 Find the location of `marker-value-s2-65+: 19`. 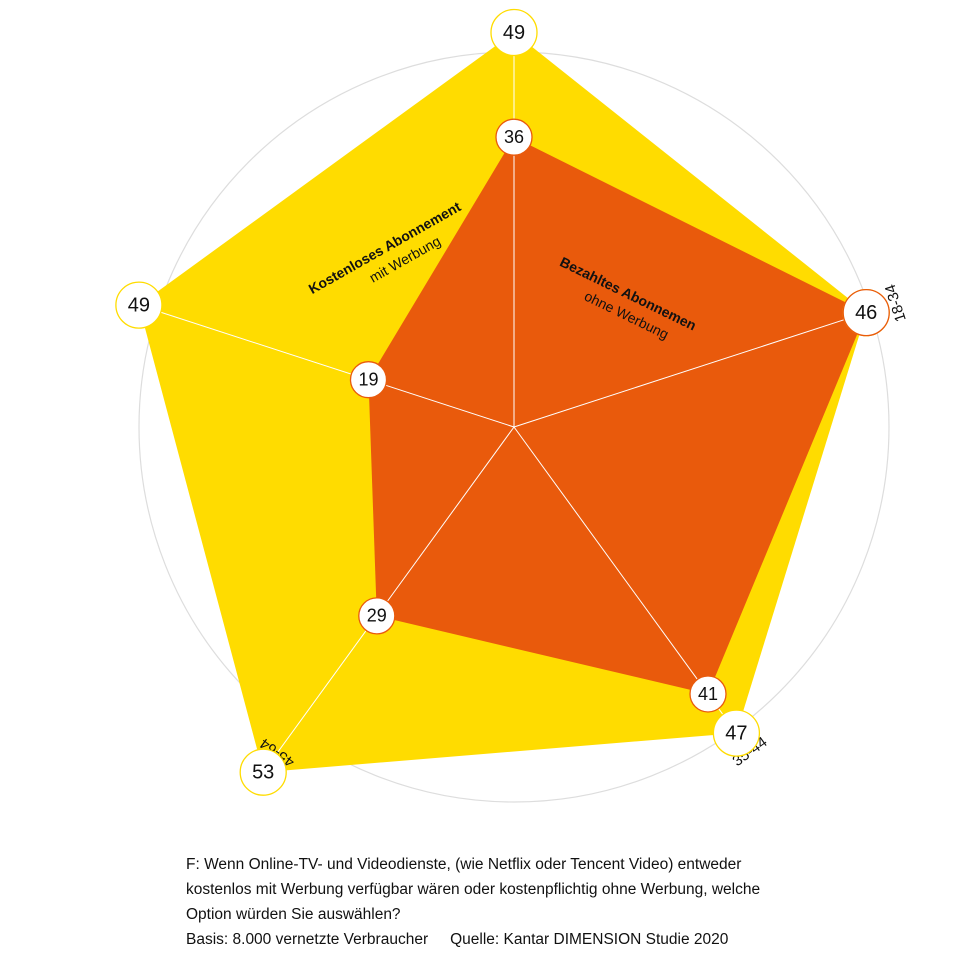

marker-value-s2-65+: 19 is located at coordinates (368, 379).